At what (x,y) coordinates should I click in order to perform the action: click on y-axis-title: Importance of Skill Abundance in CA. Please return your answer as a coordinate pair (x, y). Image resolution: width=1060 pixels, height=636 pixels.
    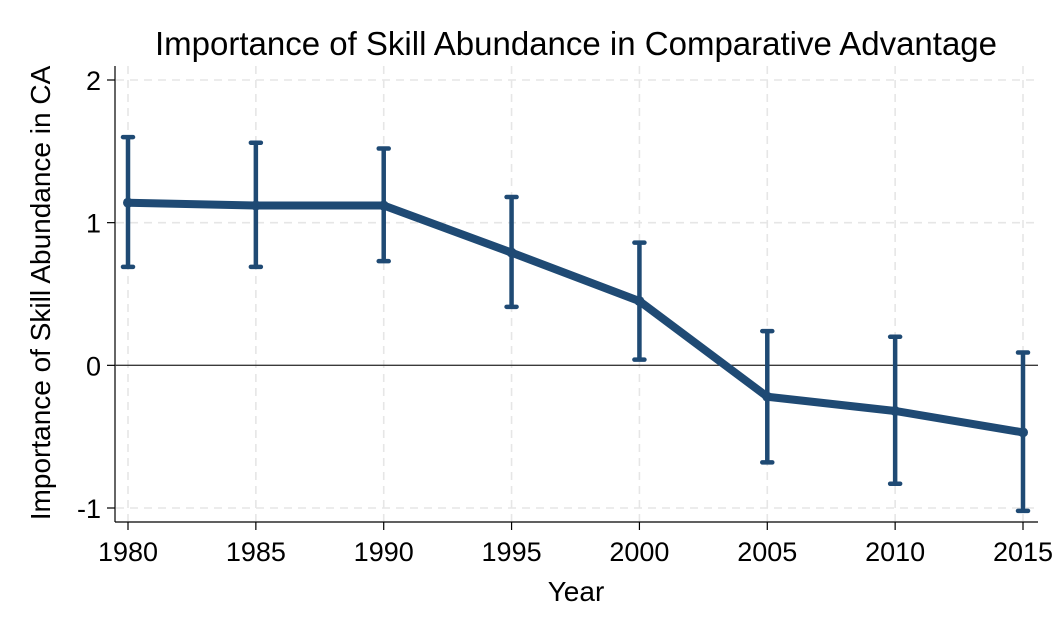
    Looking at the image, I should click on (40, 292).